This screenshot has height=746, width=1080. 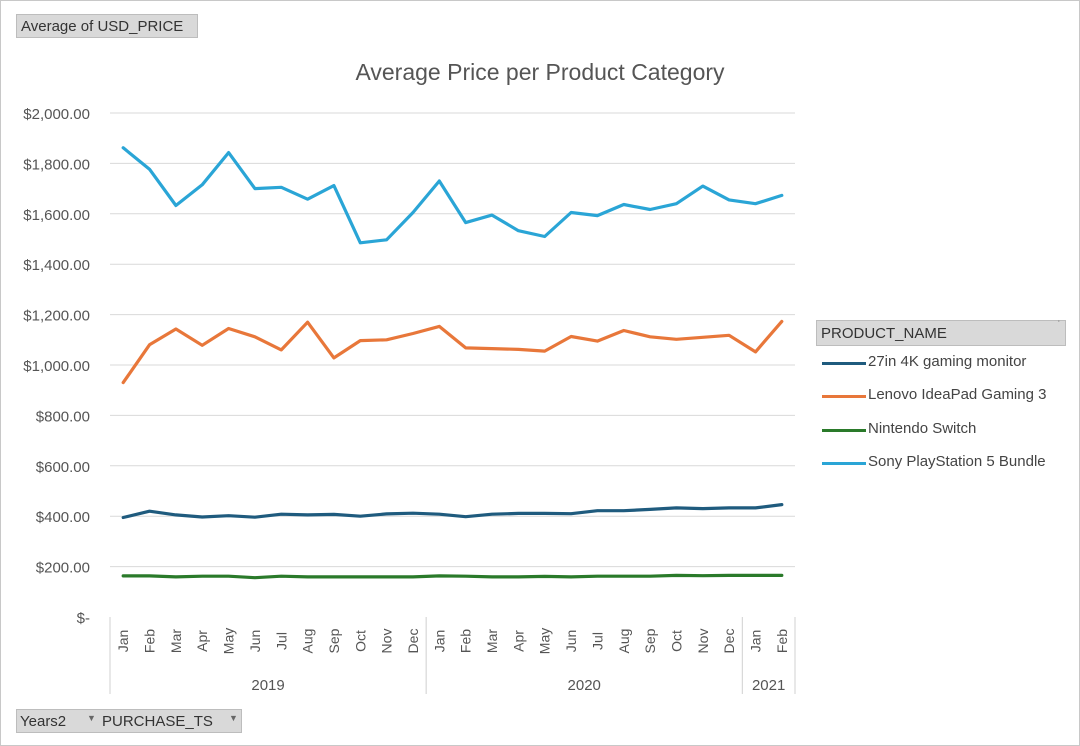 I want to click on legend-field-label: PRODUCT_NAME, so click(x=884, y=333).